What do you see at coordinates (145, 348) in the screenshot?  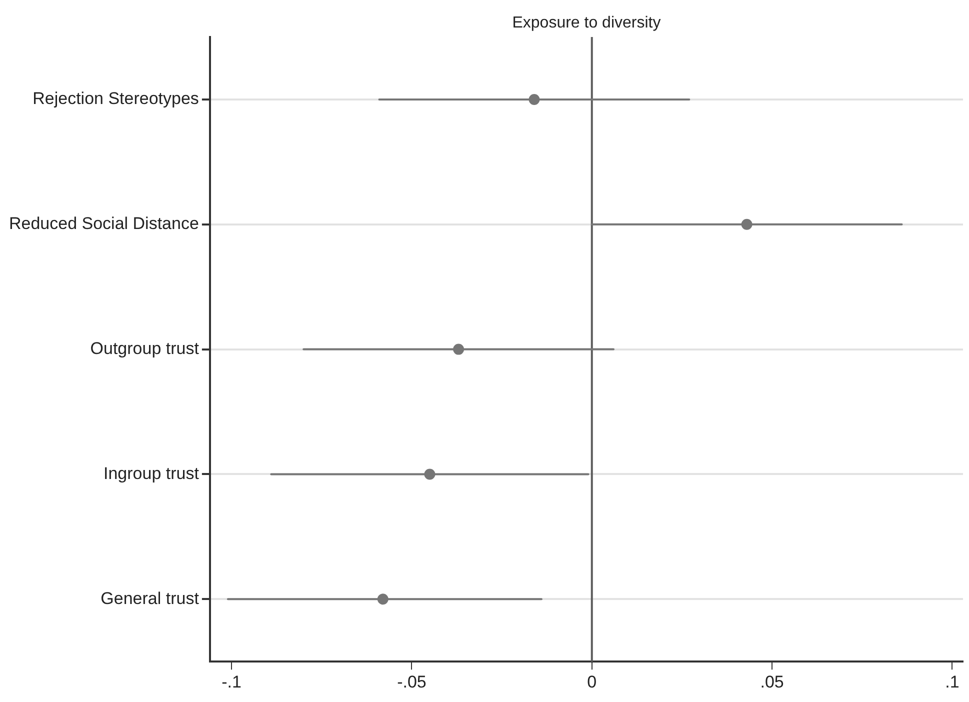 I see `y-tick-label: Outgroup trust` at bounding box center [145, 348].